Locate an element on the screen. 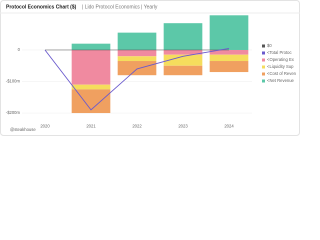 The width and height of the screenshot is (320, 240). legend-label: <Total Protoc is located at coordinates (279, 52).